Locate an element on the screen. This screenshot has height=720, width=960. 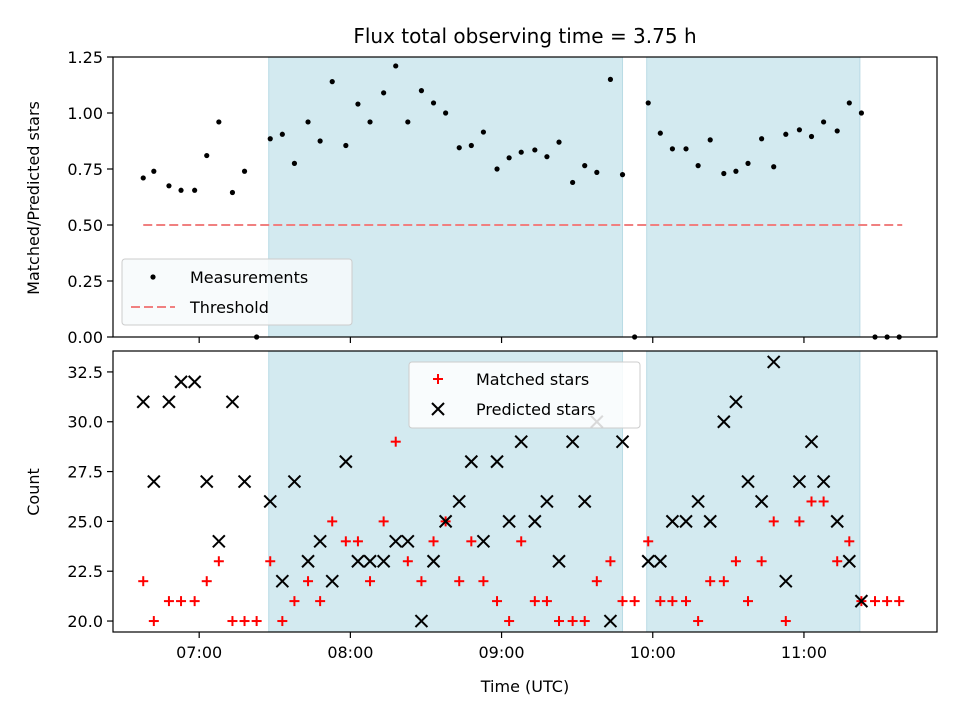
x-tick-label-2: 09:00 is located at coordinates (502, 652).